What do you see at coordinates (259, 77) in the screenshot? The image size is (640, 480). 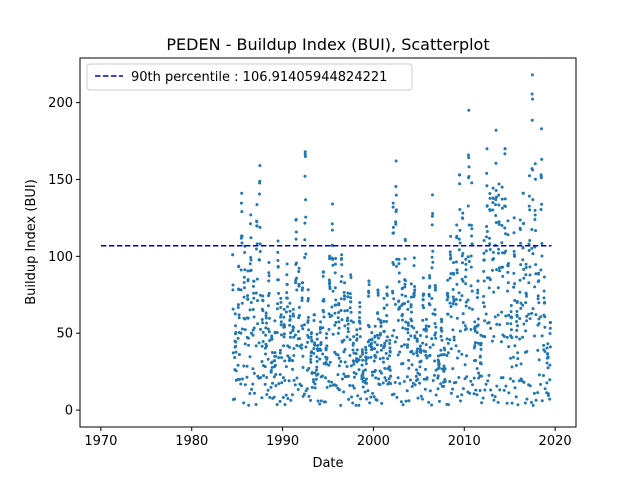 I see `legend-label: 90th percentile : 106.91405944824221` at bounding box center [259, 77].